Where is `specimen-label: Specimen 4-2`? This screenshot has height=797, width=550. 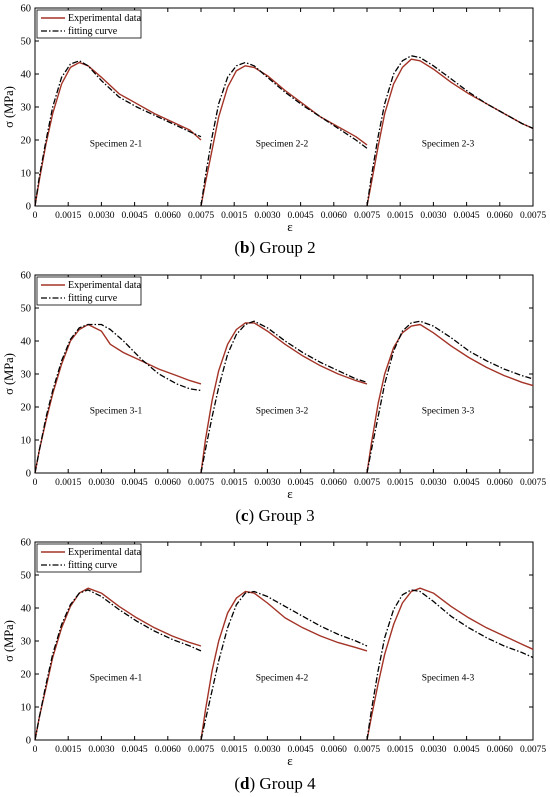 specimen-label: Specimen 4-2 is located at coordinates (282, 679).